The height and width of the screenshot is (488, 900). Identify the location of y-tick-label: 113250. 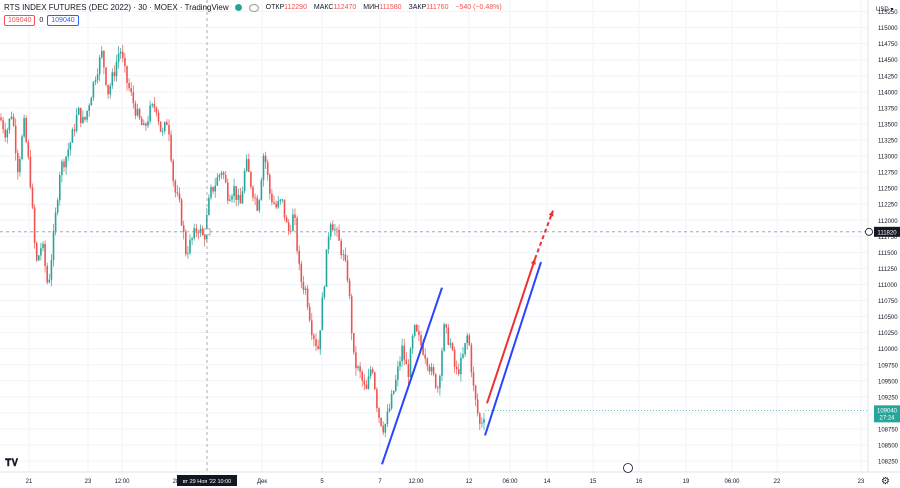
(888, 141).